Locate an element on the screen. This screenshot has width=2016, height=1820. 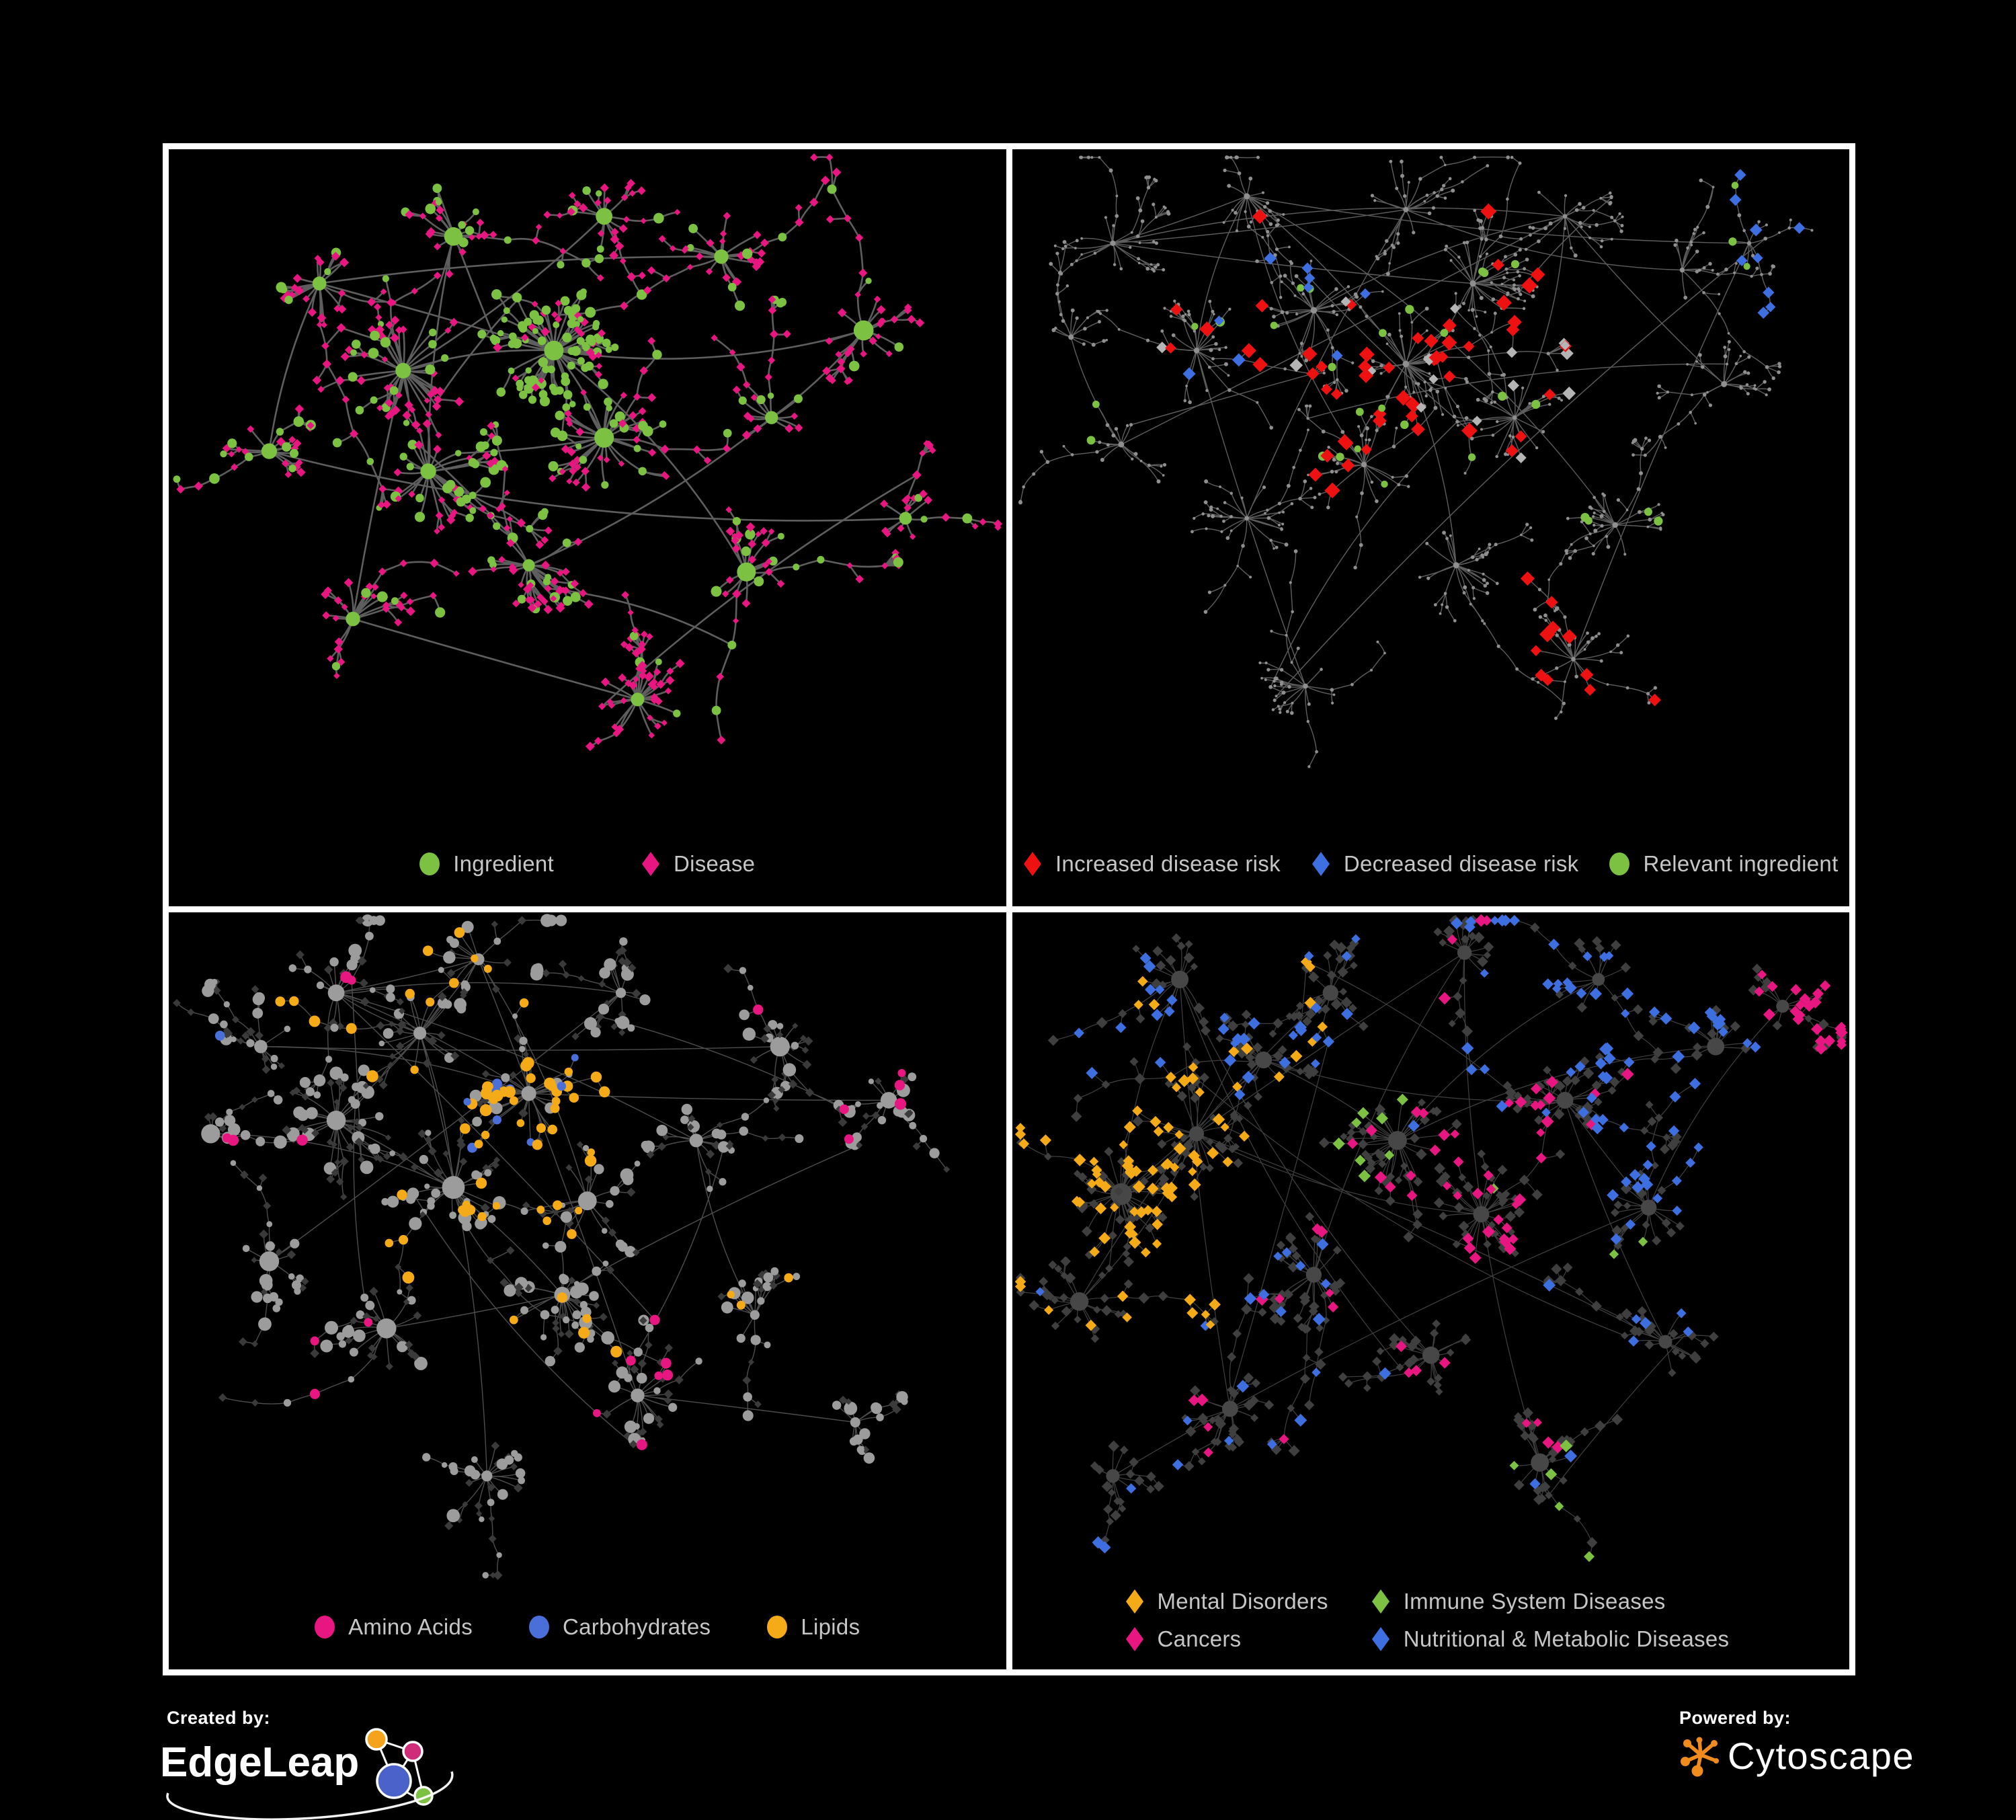
edgeleap-wordmark: EdgeLeap is located at coordinates (260, 1762).